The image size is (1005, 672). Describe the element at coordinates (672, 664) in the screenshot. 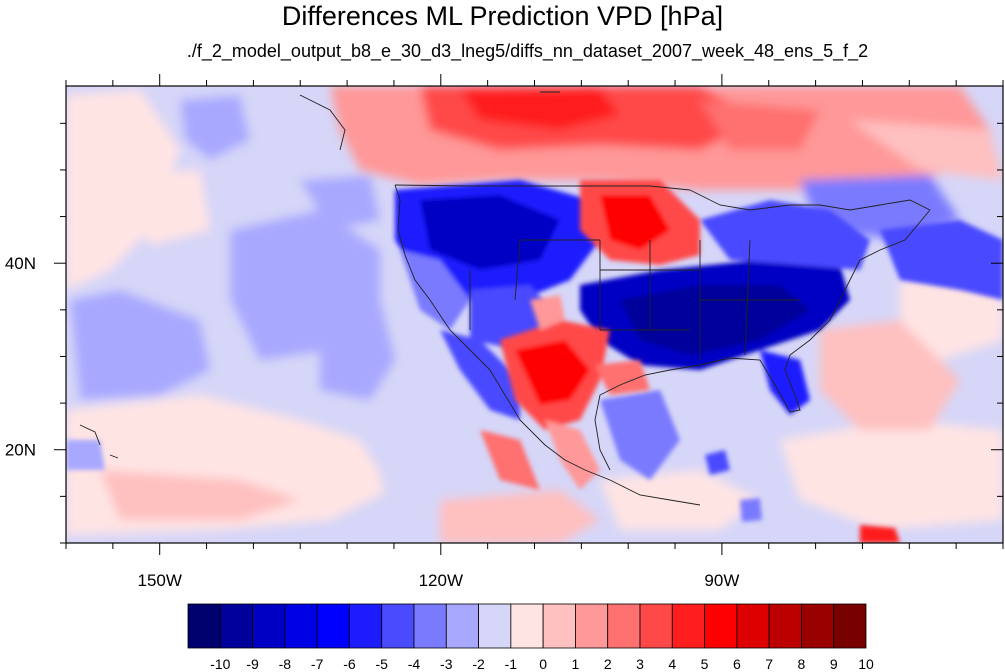

I see `colorbar-label: 4` at that location.